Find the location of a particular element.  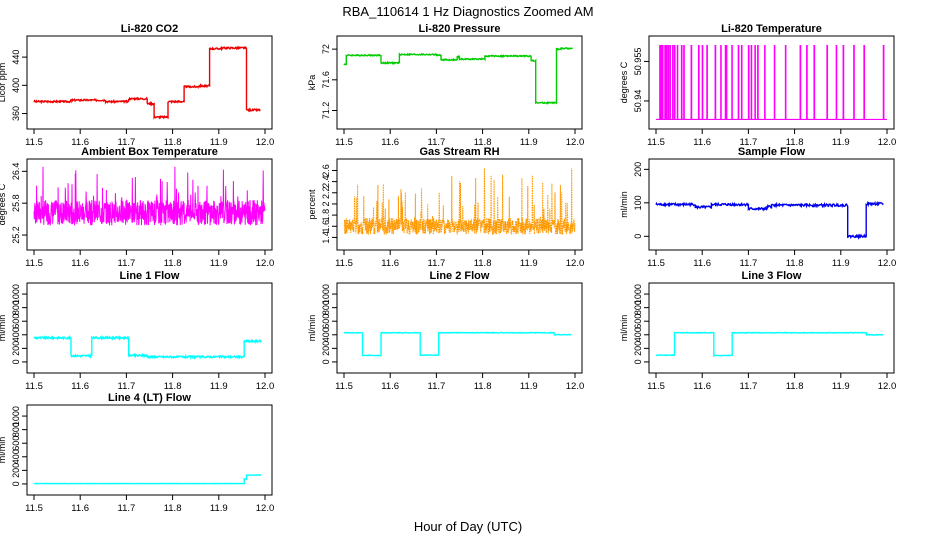

chart-title: Line 3 Flow is located at coordinates (772, 276).